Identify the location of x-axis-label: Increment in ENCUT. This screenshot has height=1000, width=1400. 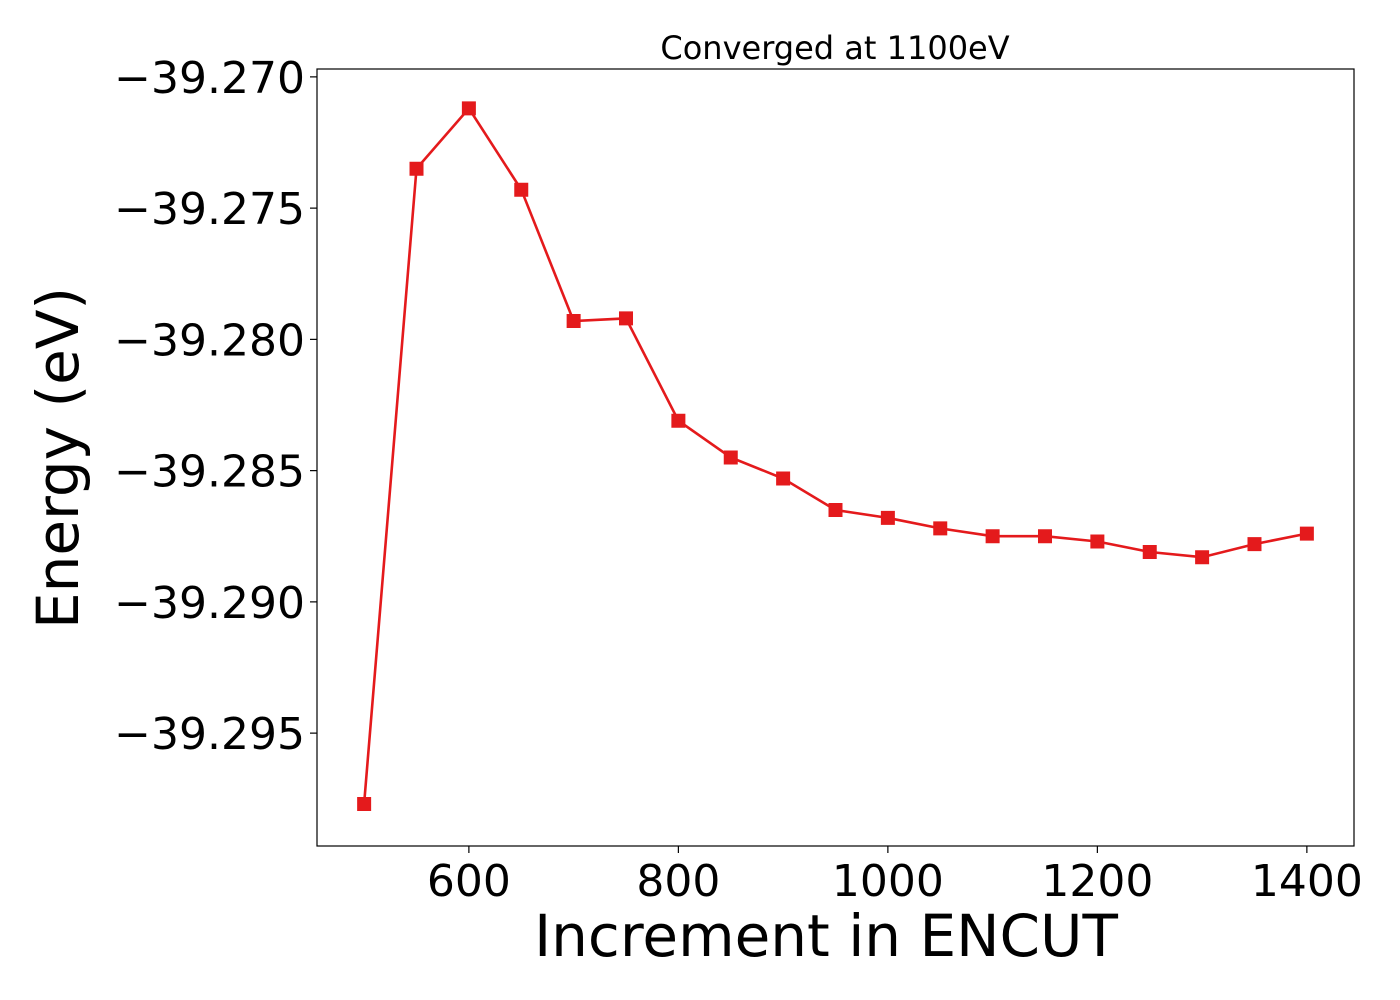
(826, 936).